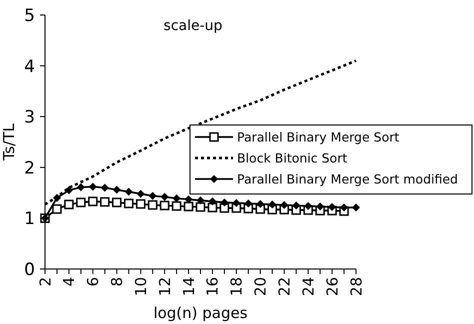  What do you see at coordinates (237, 286) in the screenshot?
I see `x-tick-label: 18` at bounding box center [237, 286].